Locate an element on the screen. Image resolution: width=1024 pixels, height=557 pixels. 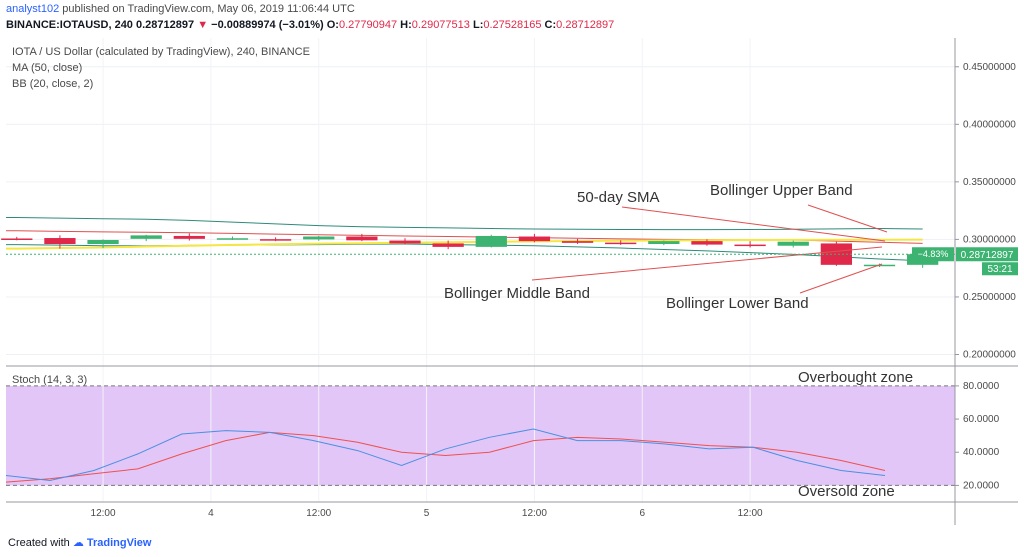
price-tick-label: 0.40000000 is located at coordinates (989, 124).